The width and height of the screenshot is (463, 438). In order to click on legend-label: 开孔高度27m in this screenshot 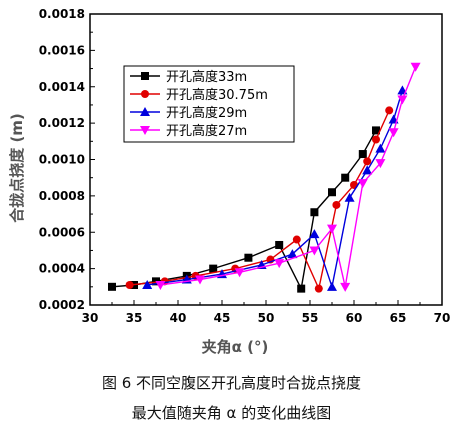, I will do `click(206, 131)`.